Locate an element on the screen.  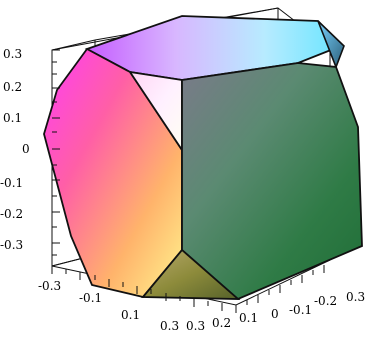
front-tick-label: -0.1 is located at coordinates (90, 298).